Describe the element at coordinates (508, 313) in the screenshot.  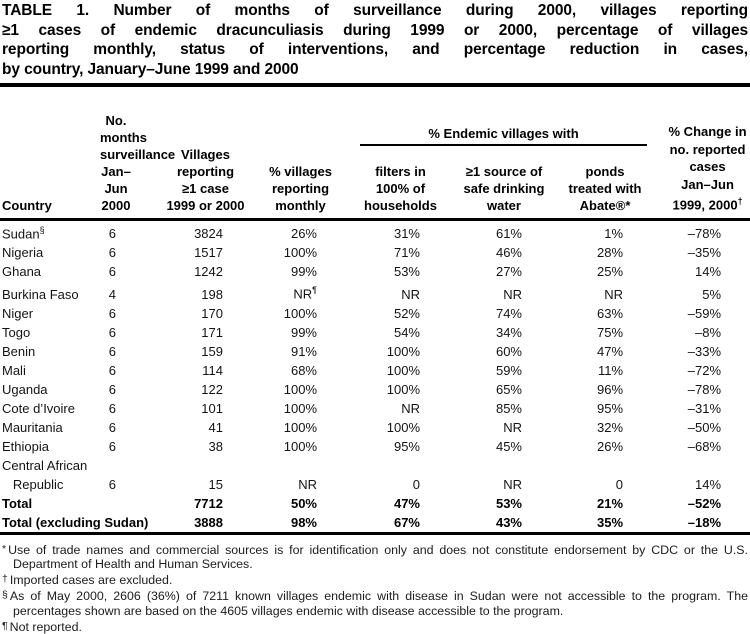
I see `cell-safe-water: 74%` at that location.